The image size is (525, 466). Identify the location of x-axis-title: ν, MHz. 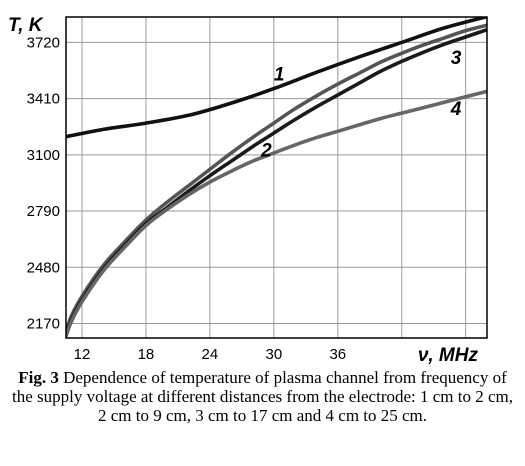
(448, 355).